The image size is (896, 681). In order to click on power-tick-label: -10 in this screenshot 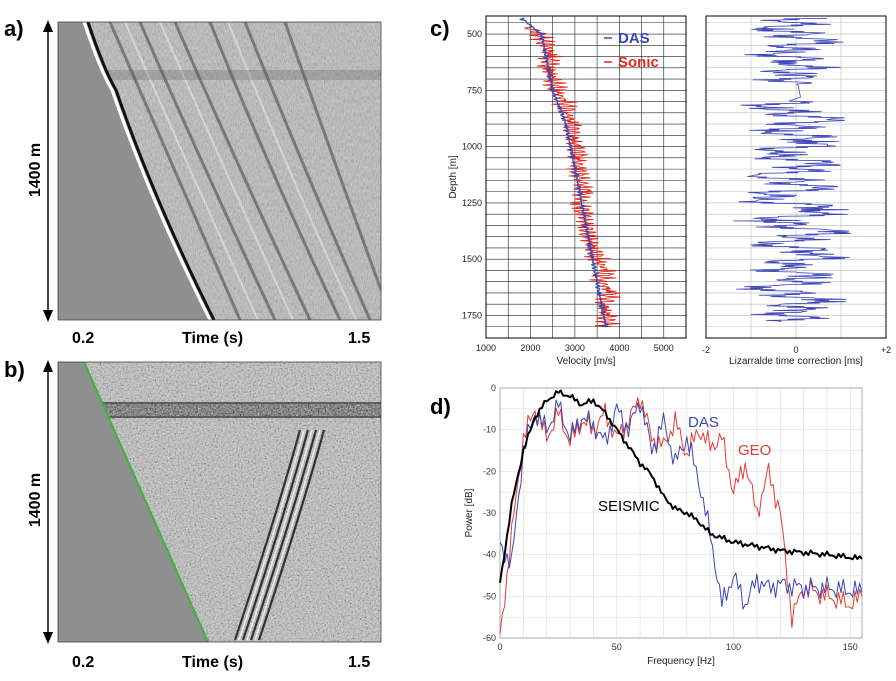, I will do `click(489, 430)`.